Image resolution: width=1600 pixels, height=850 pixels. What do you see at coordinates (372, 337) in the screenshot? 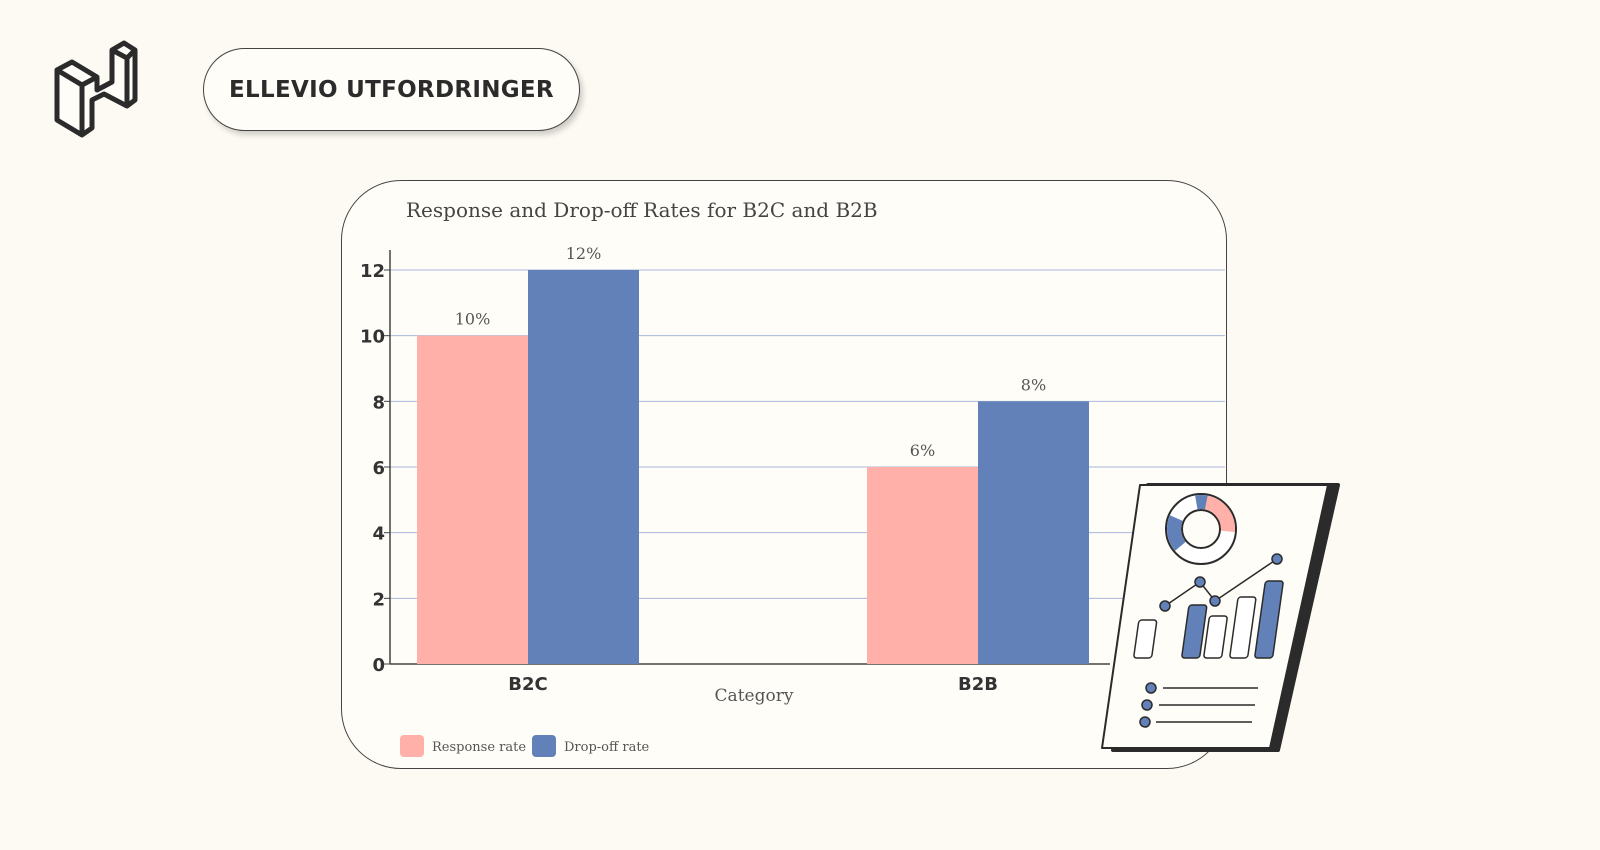
I see `y-tick-label: 10` at bounding box center [372, 337].